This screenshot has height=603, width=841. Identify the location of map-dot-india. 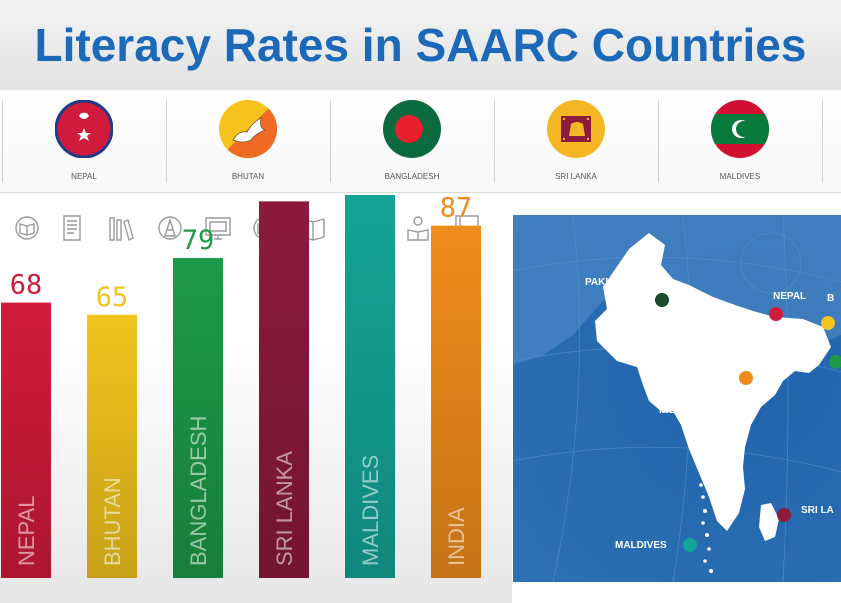
(746, 378).